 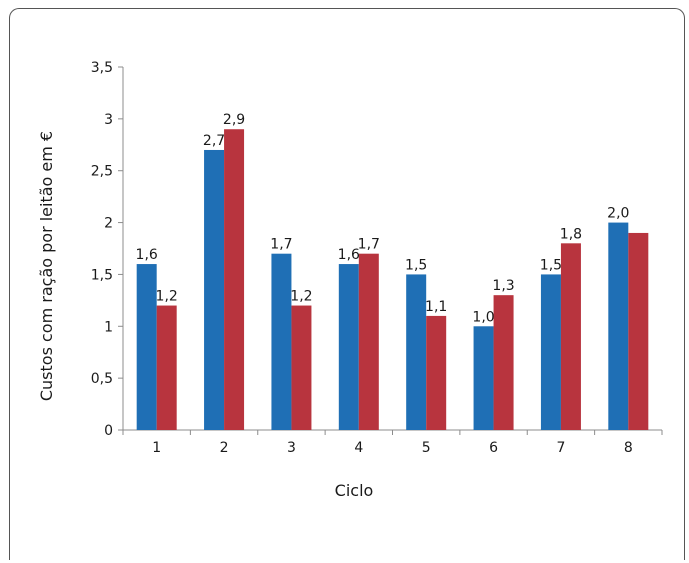 What do you see at coordinates (108, 431) in the screenshot?
I see `y-tick-label: 0` at bounding box center [108, 431].